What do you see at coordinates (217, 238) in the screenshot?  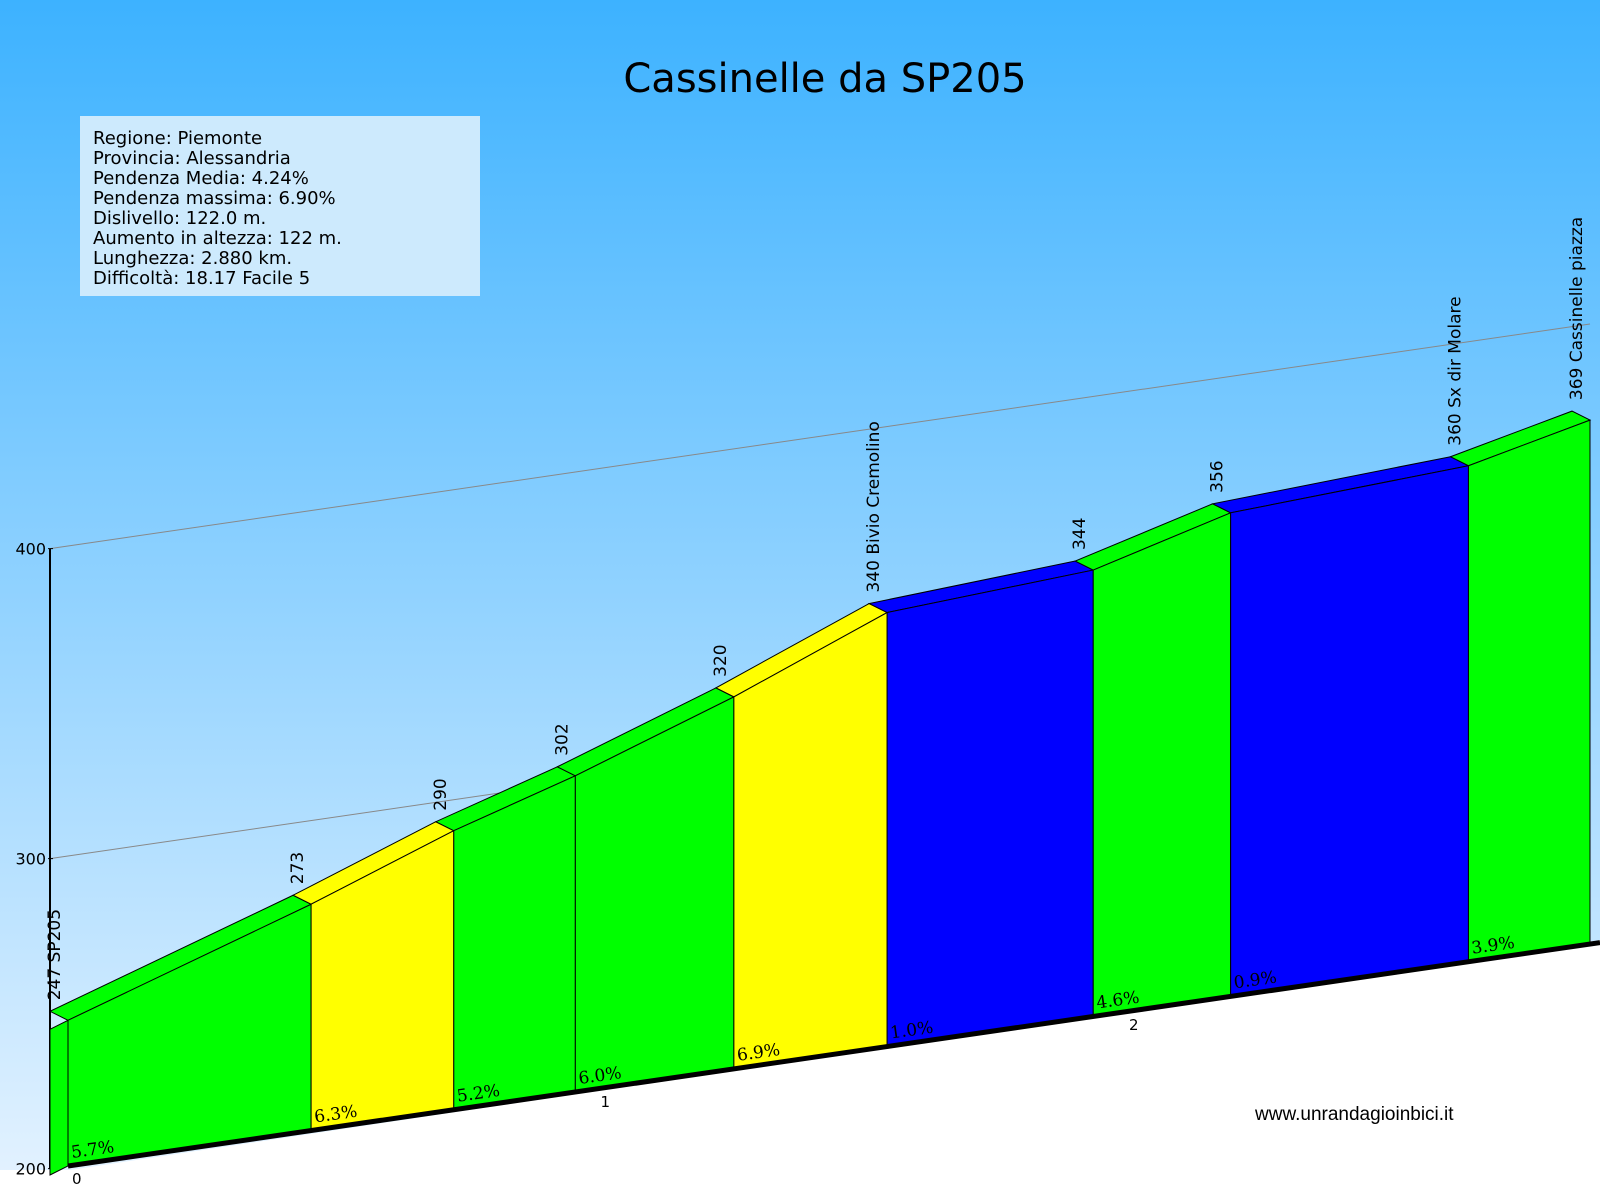 I see `info-height-gain: Aumento in altezza: 122 m.` at bounding box center [217, 238].